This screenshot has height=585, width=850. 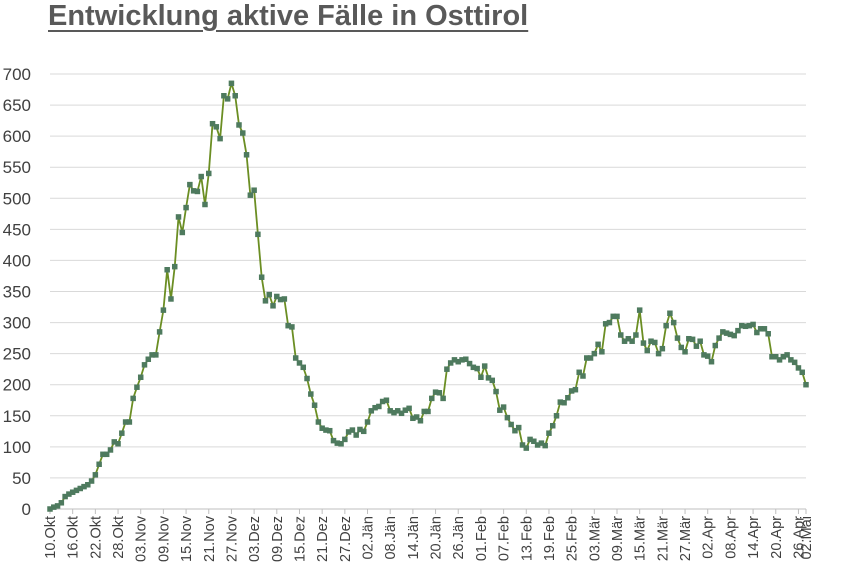 What do you see at coordinates (17, 167) in the screenshot?
I see `y-tick-label: 550` at bounding box center [17, 167].